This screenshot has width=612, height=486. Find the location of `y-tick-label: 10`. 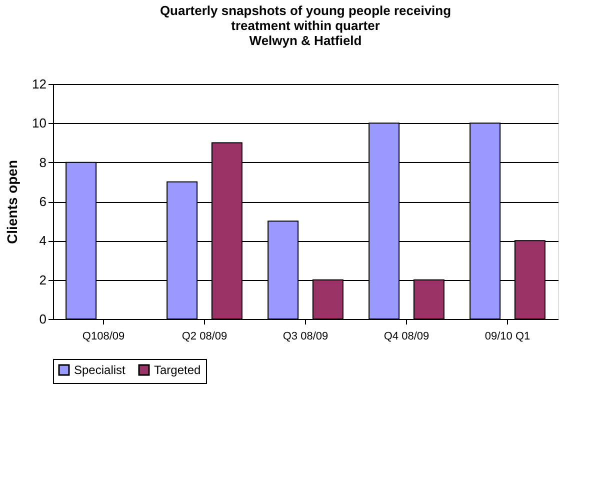

y-tick-label: 10 is located at coordinates (39, 123).